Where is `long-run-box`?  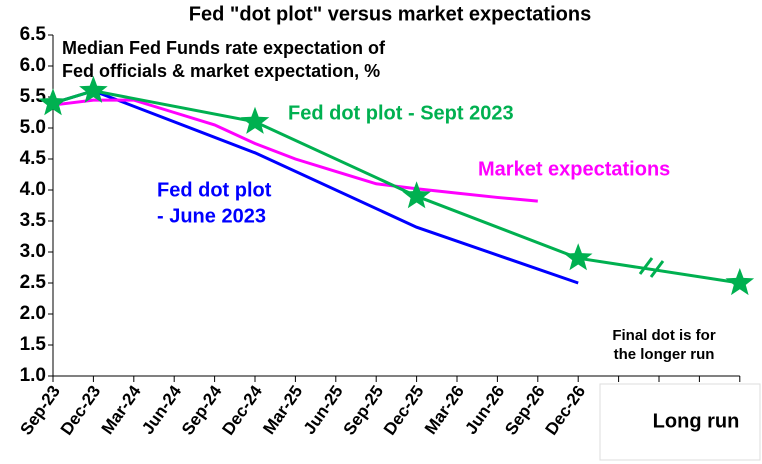
long-run-box is located at coordinates (680, 422).